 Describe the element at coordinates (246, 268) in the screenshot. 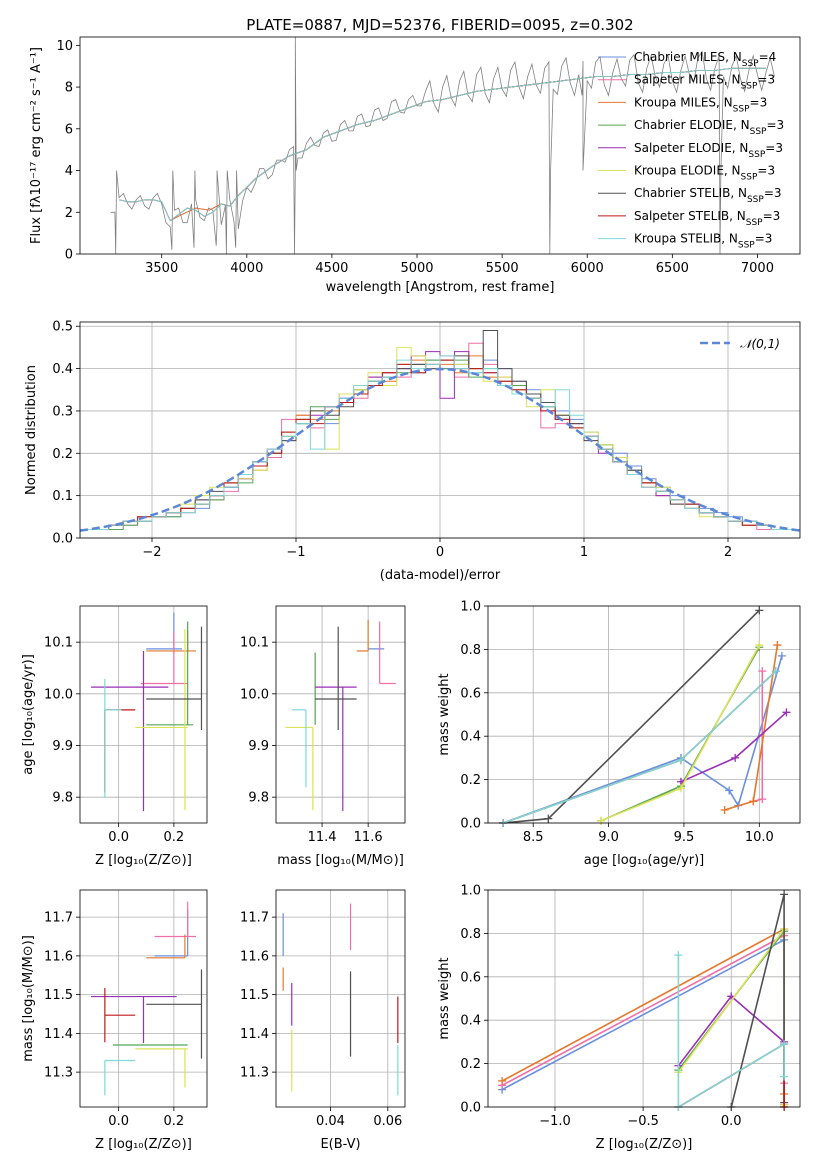

I see `x-tick-label: 4000` at that location.